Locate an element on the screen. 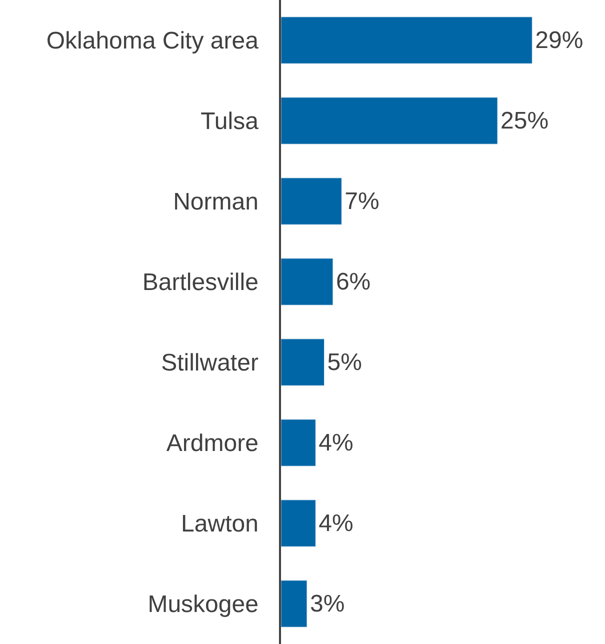 The image size is (605, 644). y-tick-label: Lawton is located at coordinates (219, 524).